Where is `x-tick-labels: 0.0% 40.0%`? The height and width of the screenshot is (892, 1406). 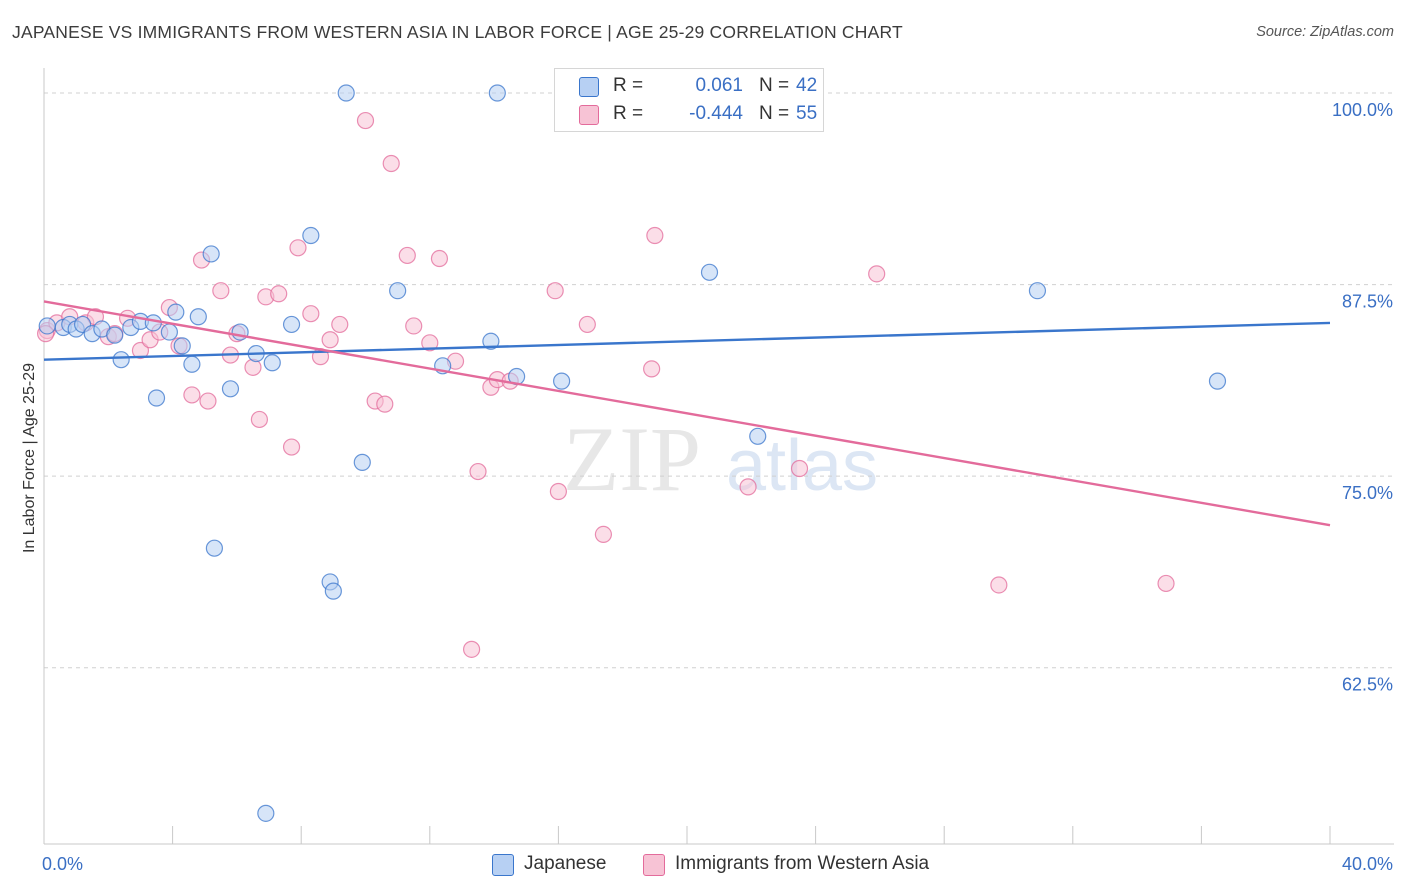 x-tick-labels: 0.0% 40.0% is located at coordinates (717, 864).